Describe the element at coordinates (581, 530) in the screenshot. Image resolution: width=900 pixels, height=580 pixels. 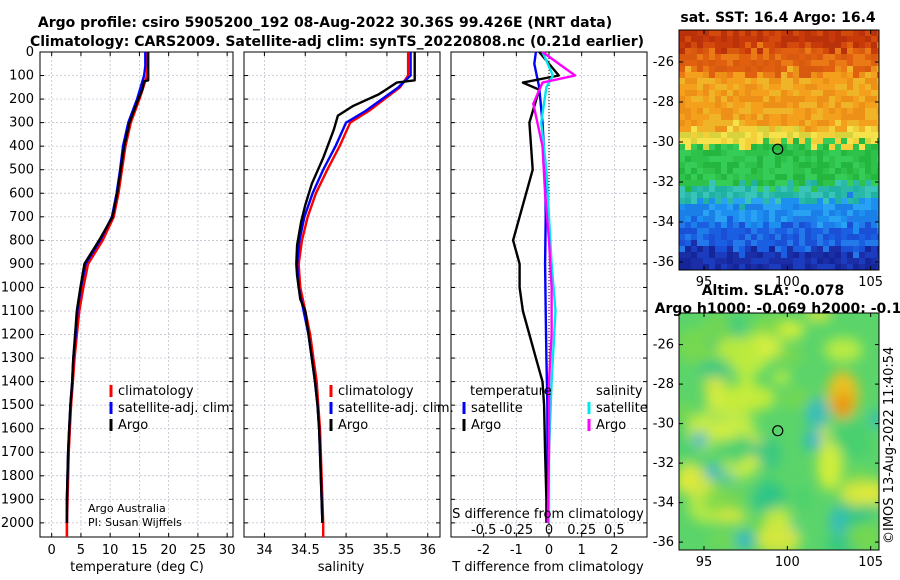
I see `s-tick-label: 0.25` at that location.